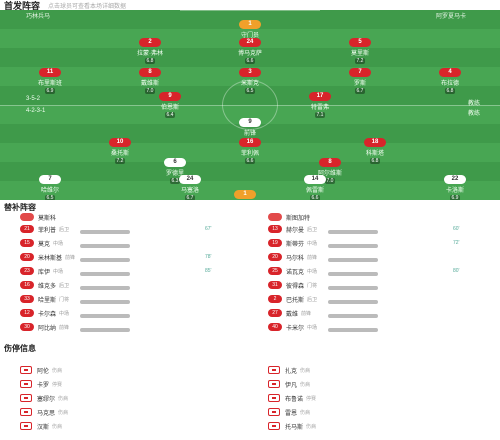 This screenshot has height=440, width=500. What do you see at coordinates (360, 91) in the screenshot?
I see `player-rating: 6.7` at bounding box center [360, 91].